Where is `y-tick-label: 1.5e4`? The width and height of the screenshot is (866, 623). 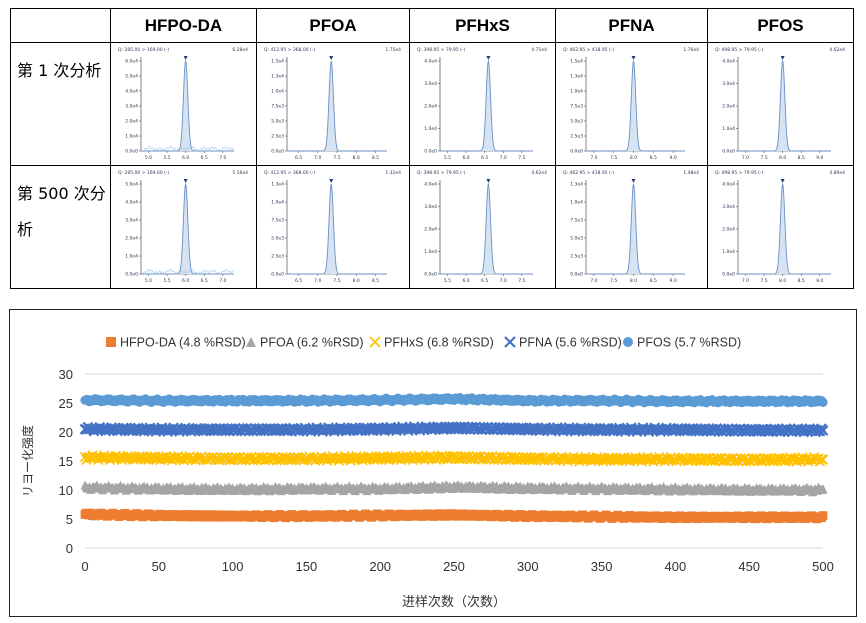
y-tick-label: 1.5e4 is located at coordinates (277, 62).